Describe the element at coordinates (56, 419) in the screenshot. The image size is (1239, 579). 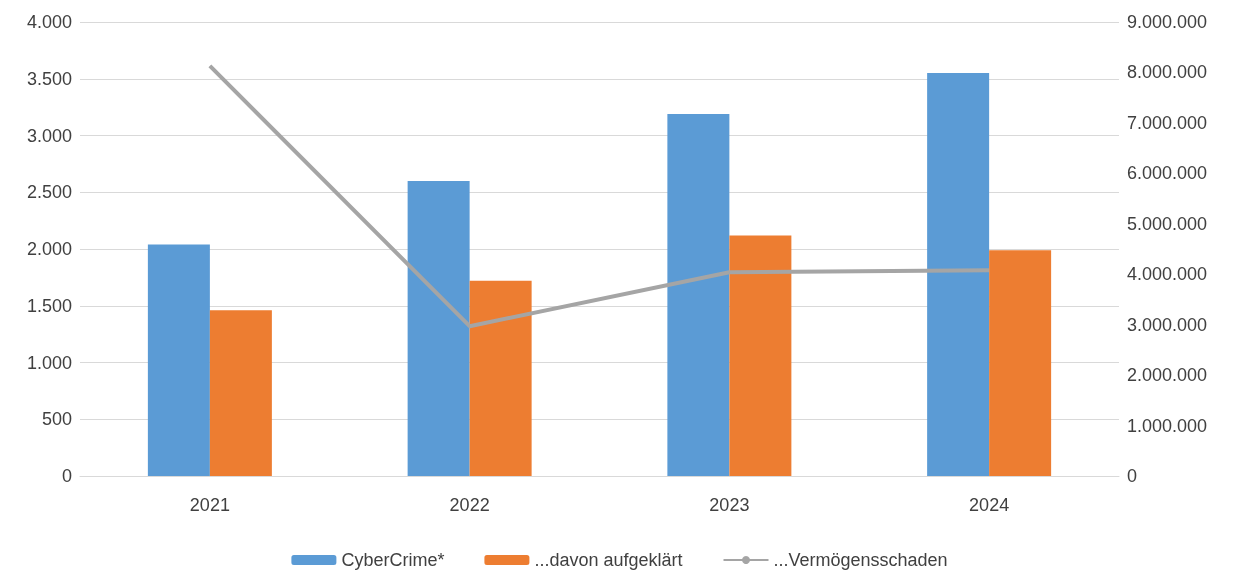
I see `y-tick-label: 500` at that location.